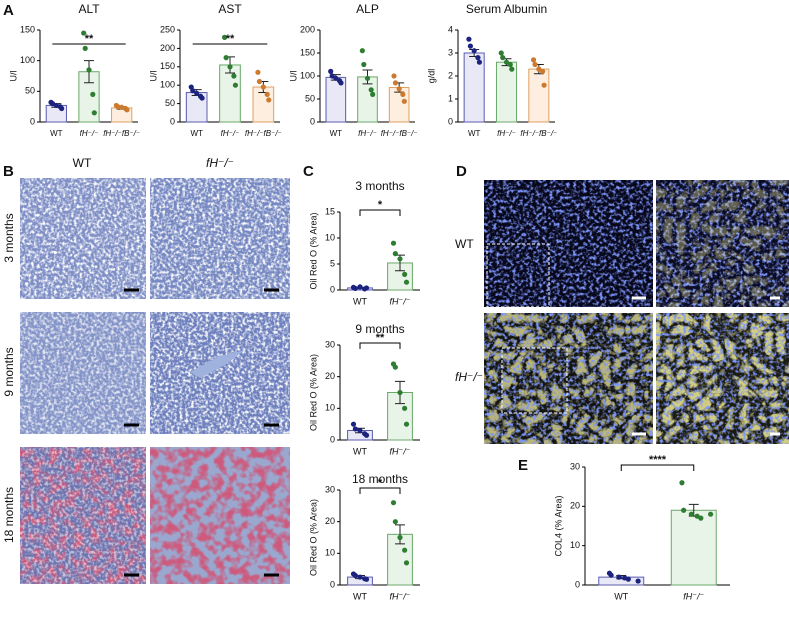  I want to click on zoom-box, so click(518, 275).